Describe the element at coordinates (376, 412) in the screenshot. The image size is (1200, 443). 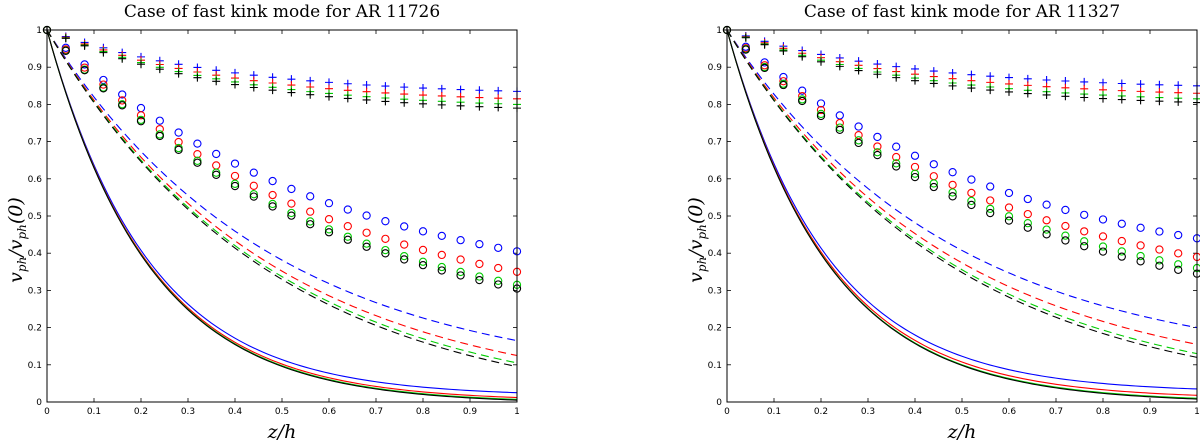
I see `x-tick-label: 0.7` at that location.